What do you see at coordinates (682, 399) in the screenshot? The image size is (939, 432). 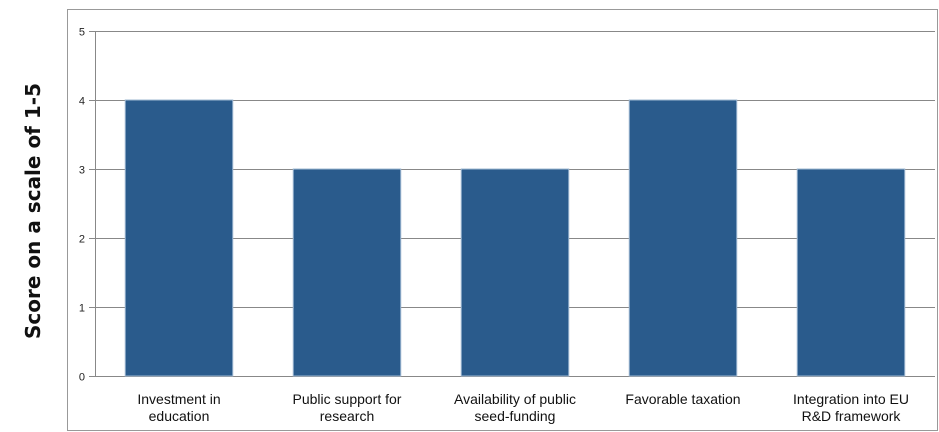 I see `category-label: Favorable taxation` at bounding box center [682, 399].